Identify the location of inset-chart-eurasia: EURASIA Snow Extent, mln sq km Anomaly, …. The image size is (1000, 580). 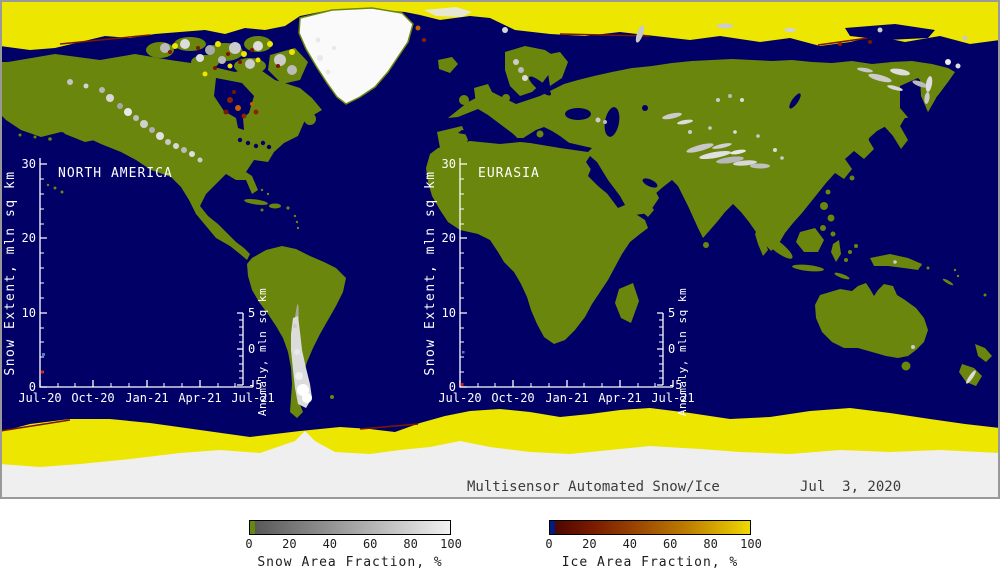
(559, 286).